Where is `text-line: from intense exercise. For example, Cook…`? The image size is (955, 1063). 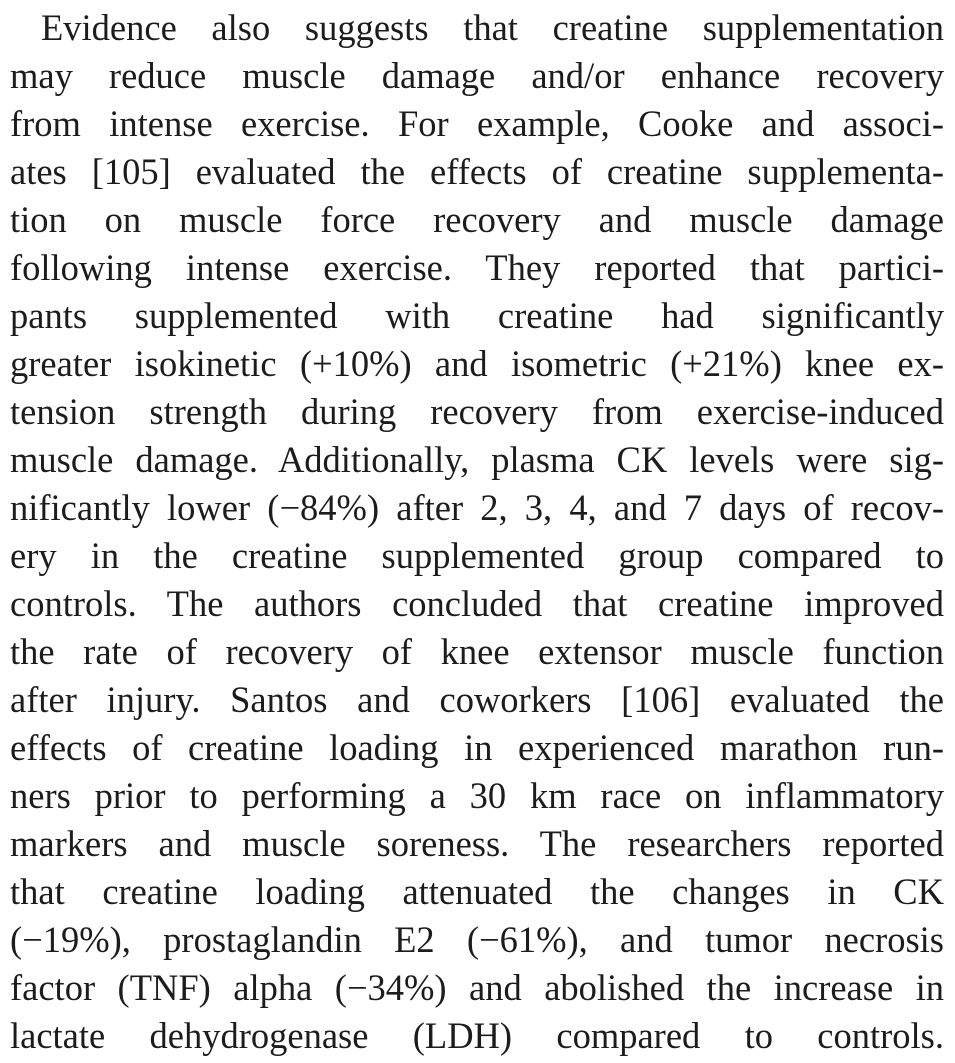
text-line: from intense exercise. For example, Cook… is located at coordinates (477, 123).